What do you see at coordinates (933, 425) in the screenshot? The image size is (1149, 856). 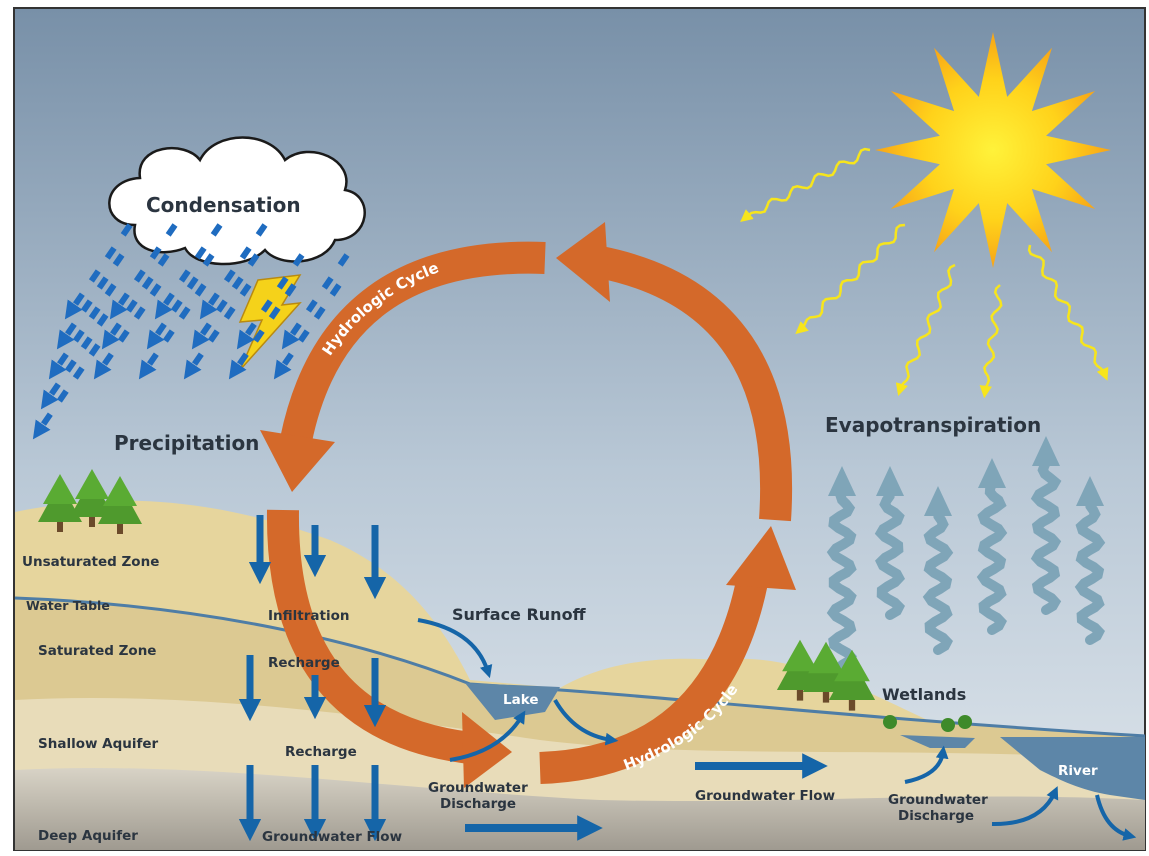 I see `evapotranspiration-label: Evapotranspiration` at bounding box center [933, 425].